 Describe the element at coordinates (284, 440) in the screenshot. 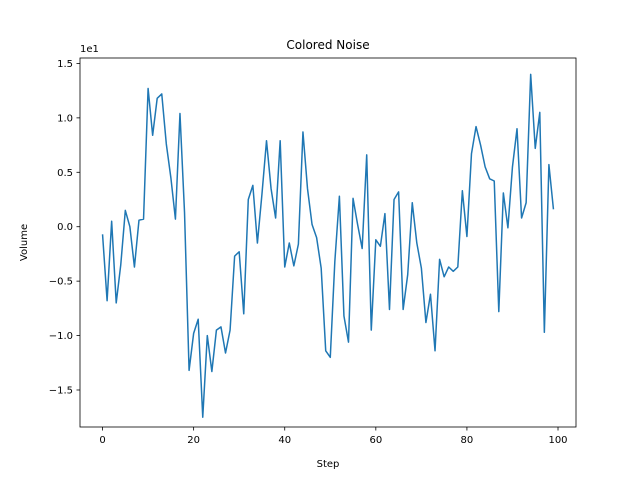

I see `x-tick-label: 40` at that location.